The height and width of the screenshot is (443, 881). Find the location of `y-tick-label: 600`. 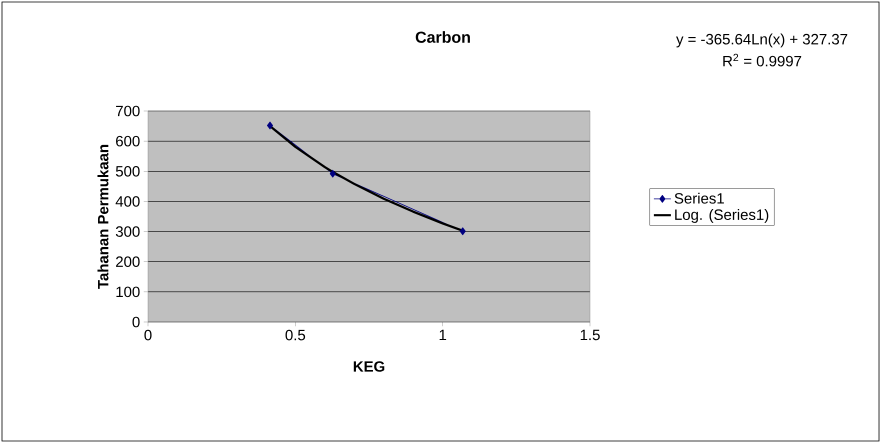

y-tick-label: 600 is located at coordinates (128, 141).